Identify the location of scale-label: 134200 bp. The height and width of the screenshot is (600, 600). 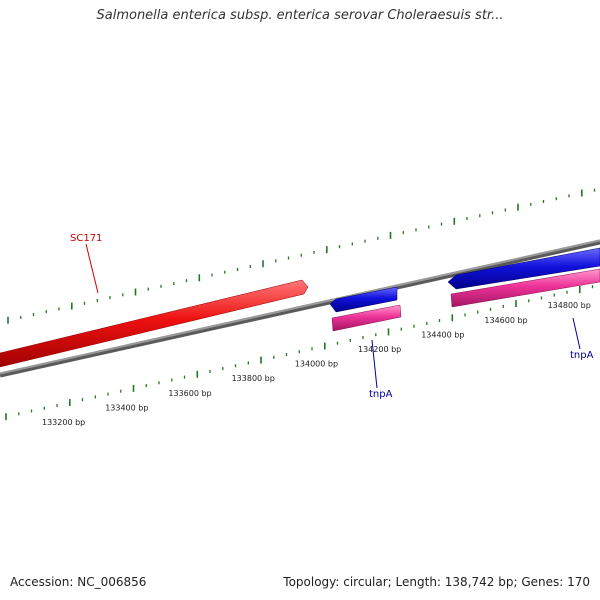
(379, 349).